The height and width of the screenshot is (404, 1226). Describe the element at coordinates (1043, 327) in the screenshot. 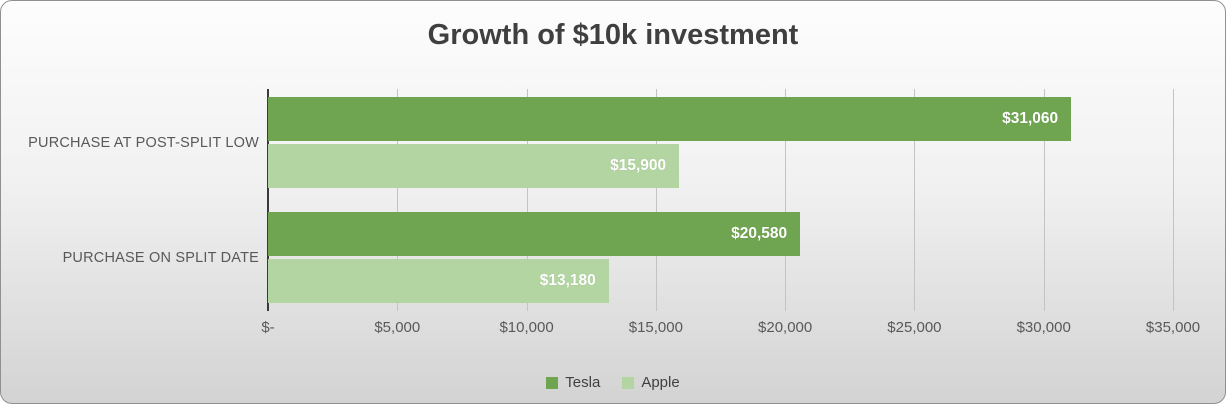

I see `x-tick-label: $30,000` at that location.